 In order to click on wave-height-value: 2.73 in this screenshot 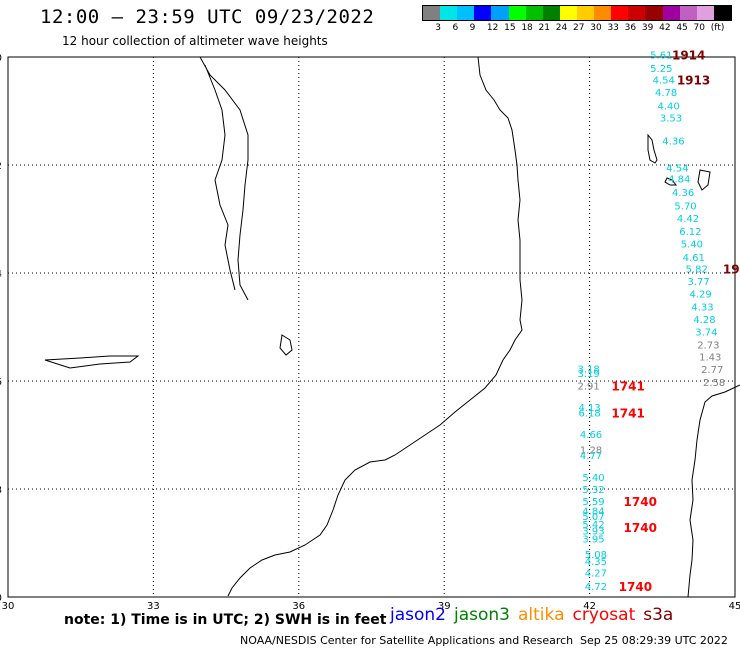, I will do `click(708, 345)`.